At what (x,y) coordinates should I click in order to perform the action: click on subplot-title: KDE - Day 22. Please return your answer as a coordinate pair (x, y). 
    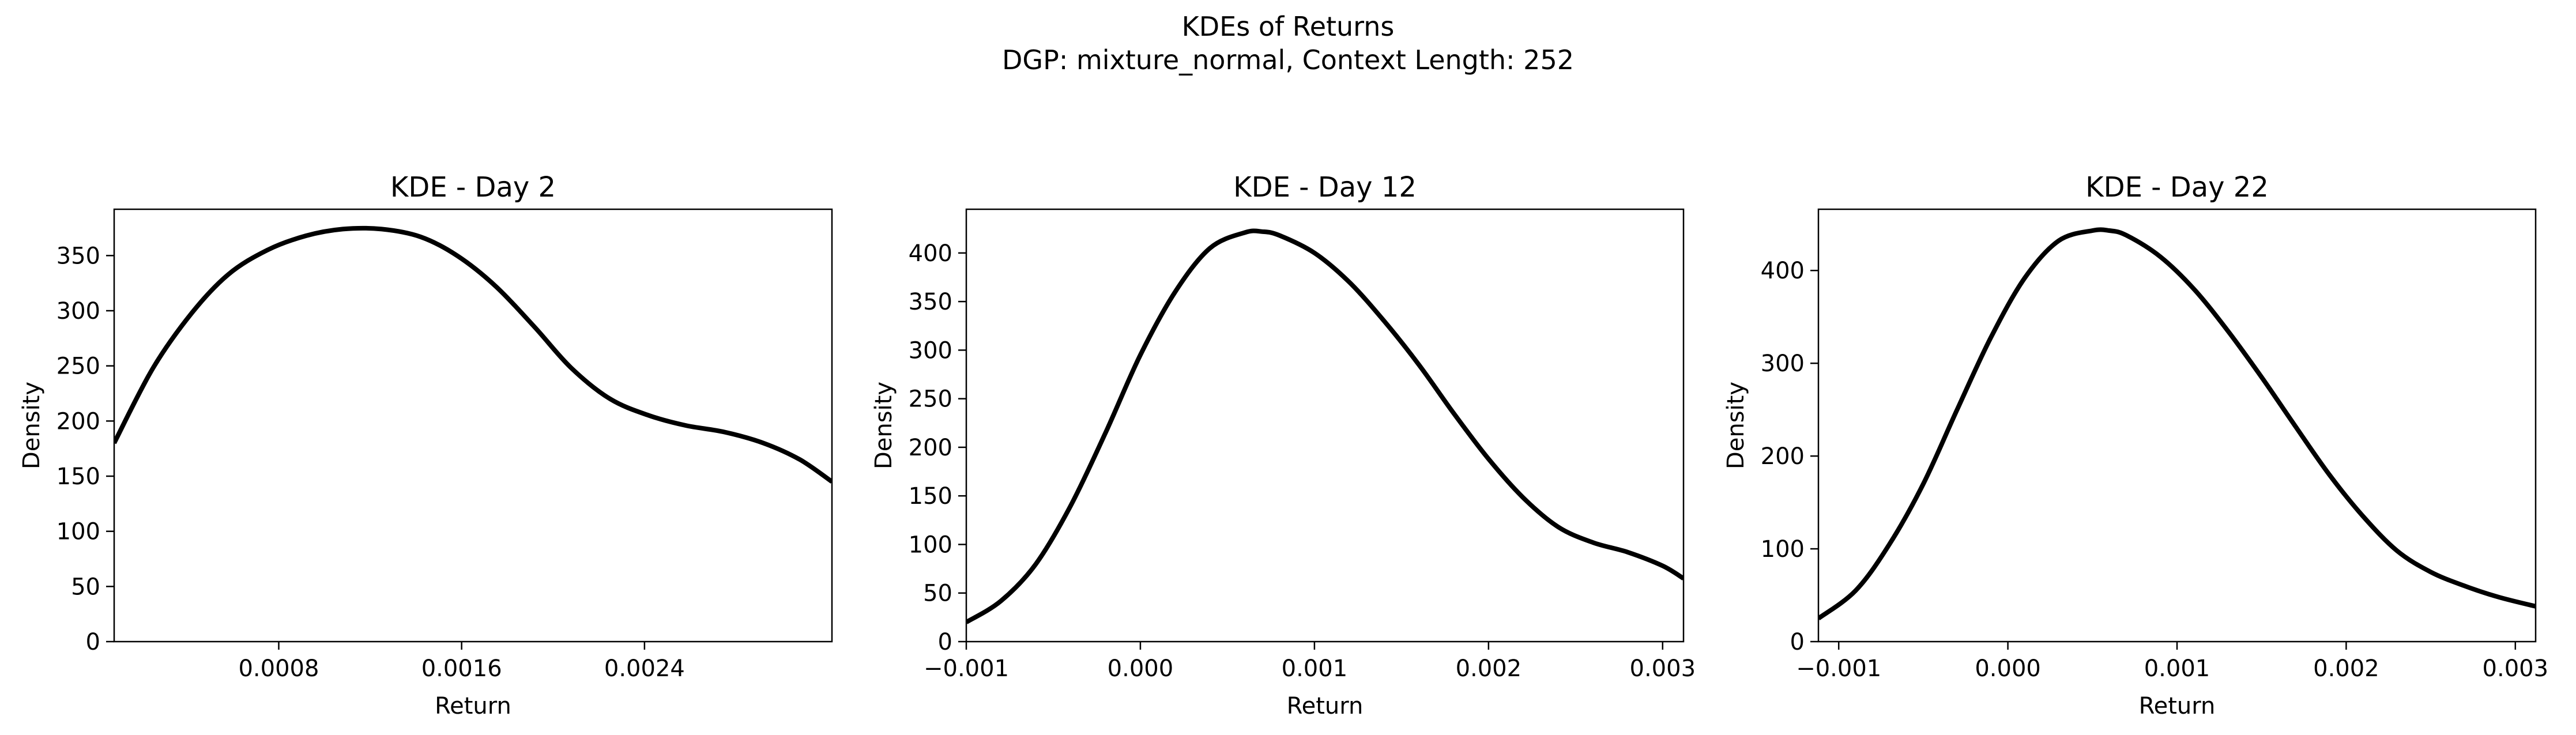
    Looking at the image, I should click on (2177, 187).